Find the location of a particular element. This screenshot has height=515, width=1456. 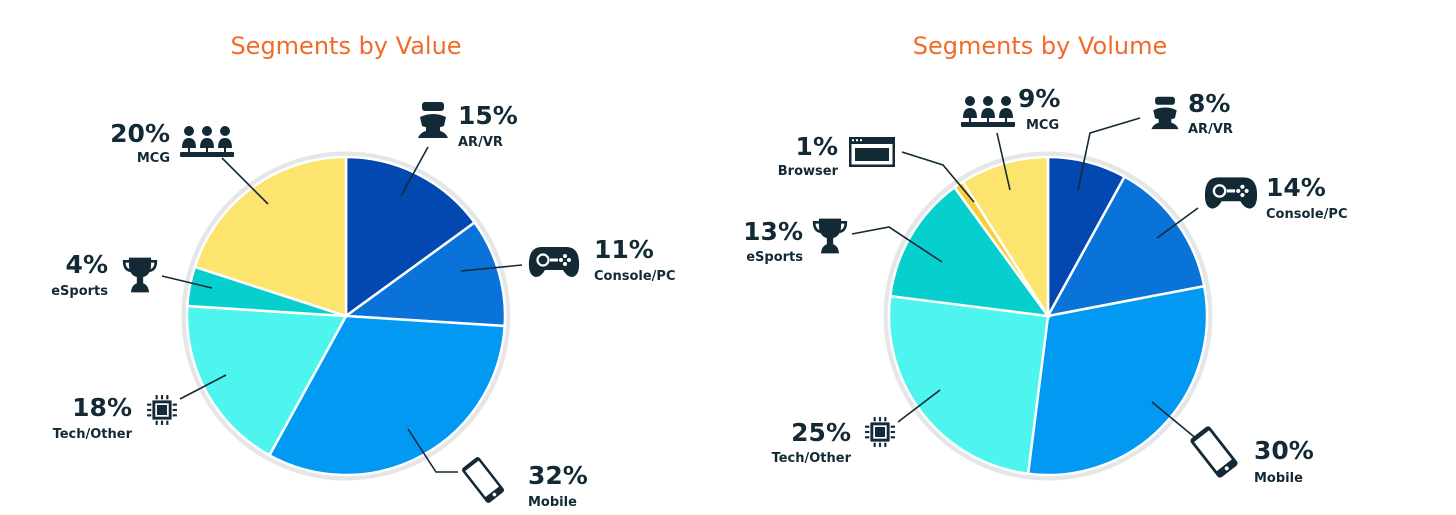

volume-label-browser: 1% Browser is located at coordinates (876, 167).